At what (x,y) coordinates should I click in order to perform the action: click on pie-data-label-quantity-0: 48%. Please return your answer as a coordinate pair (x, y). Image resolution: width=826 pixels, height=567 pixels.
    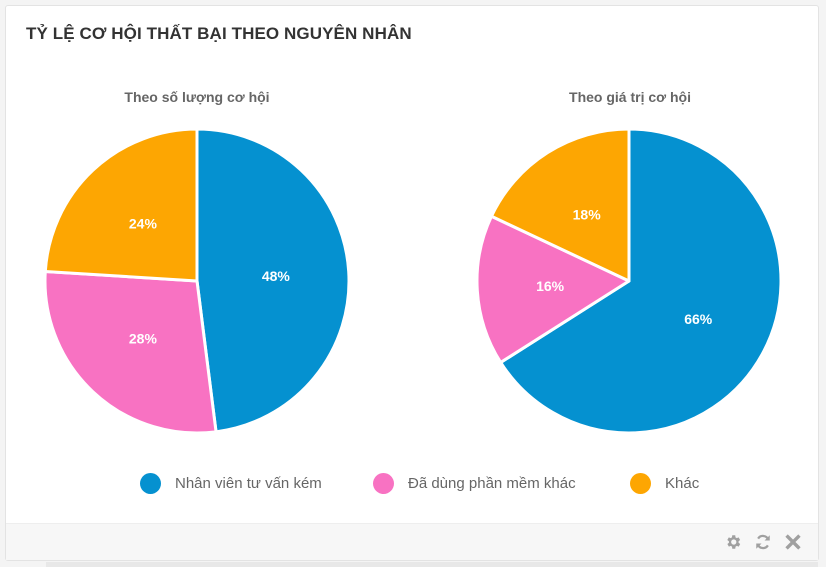
    Looking at the image, I should click on (276, 276).